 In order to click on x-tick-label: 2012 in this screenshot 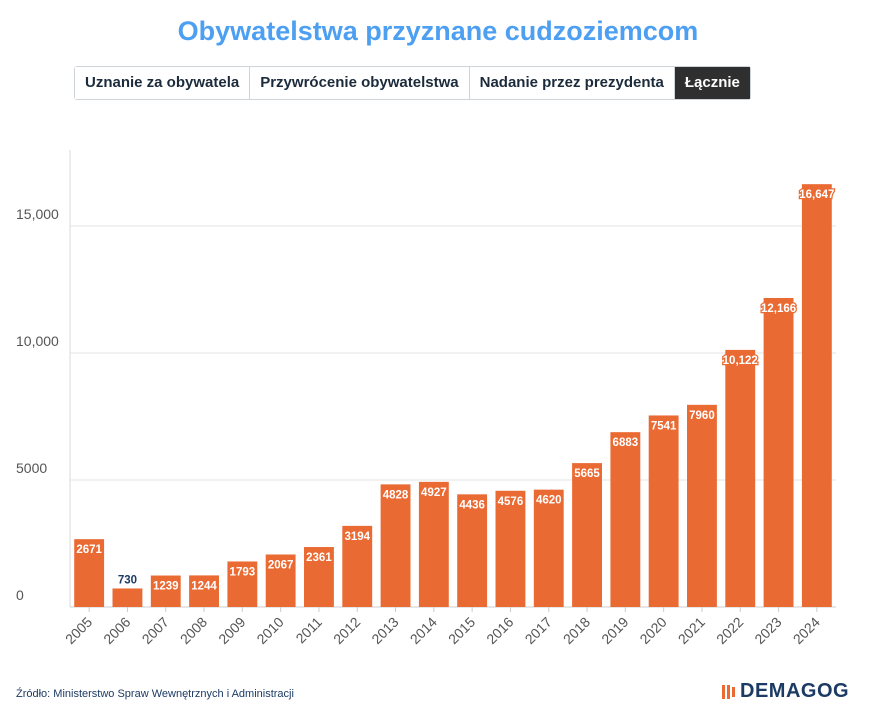, I will do `click(346, 630)`.